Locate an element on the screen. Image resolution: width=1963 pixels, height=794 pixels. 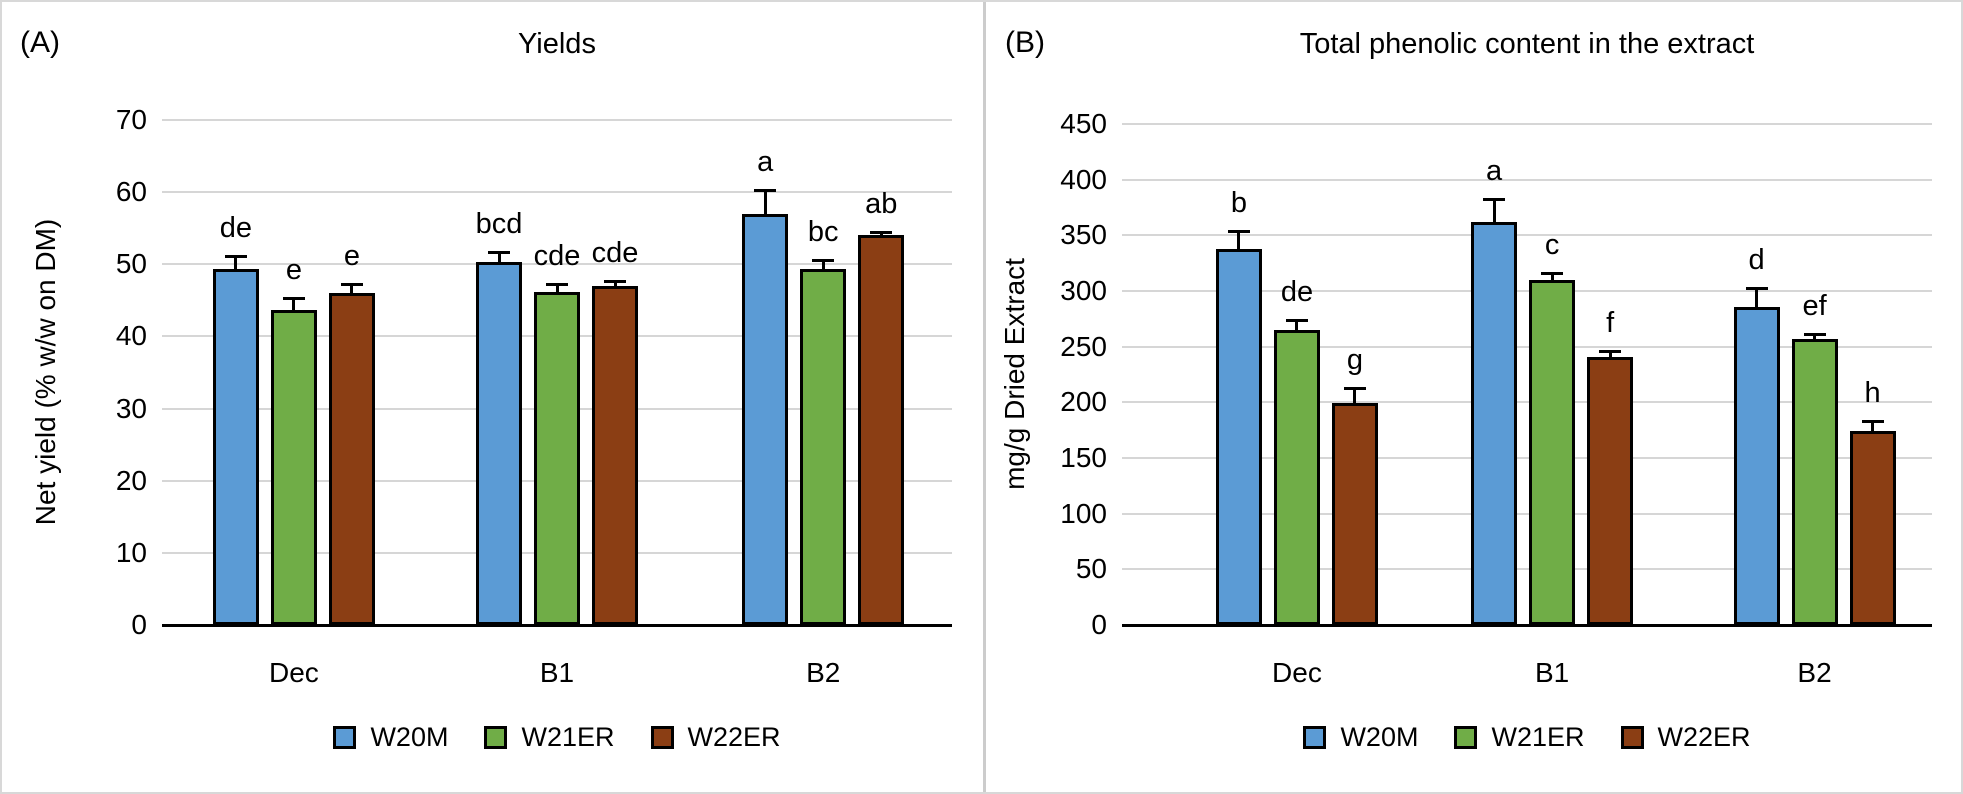
legend-item-w22er: W22ER is located at coordinates (715, 737).